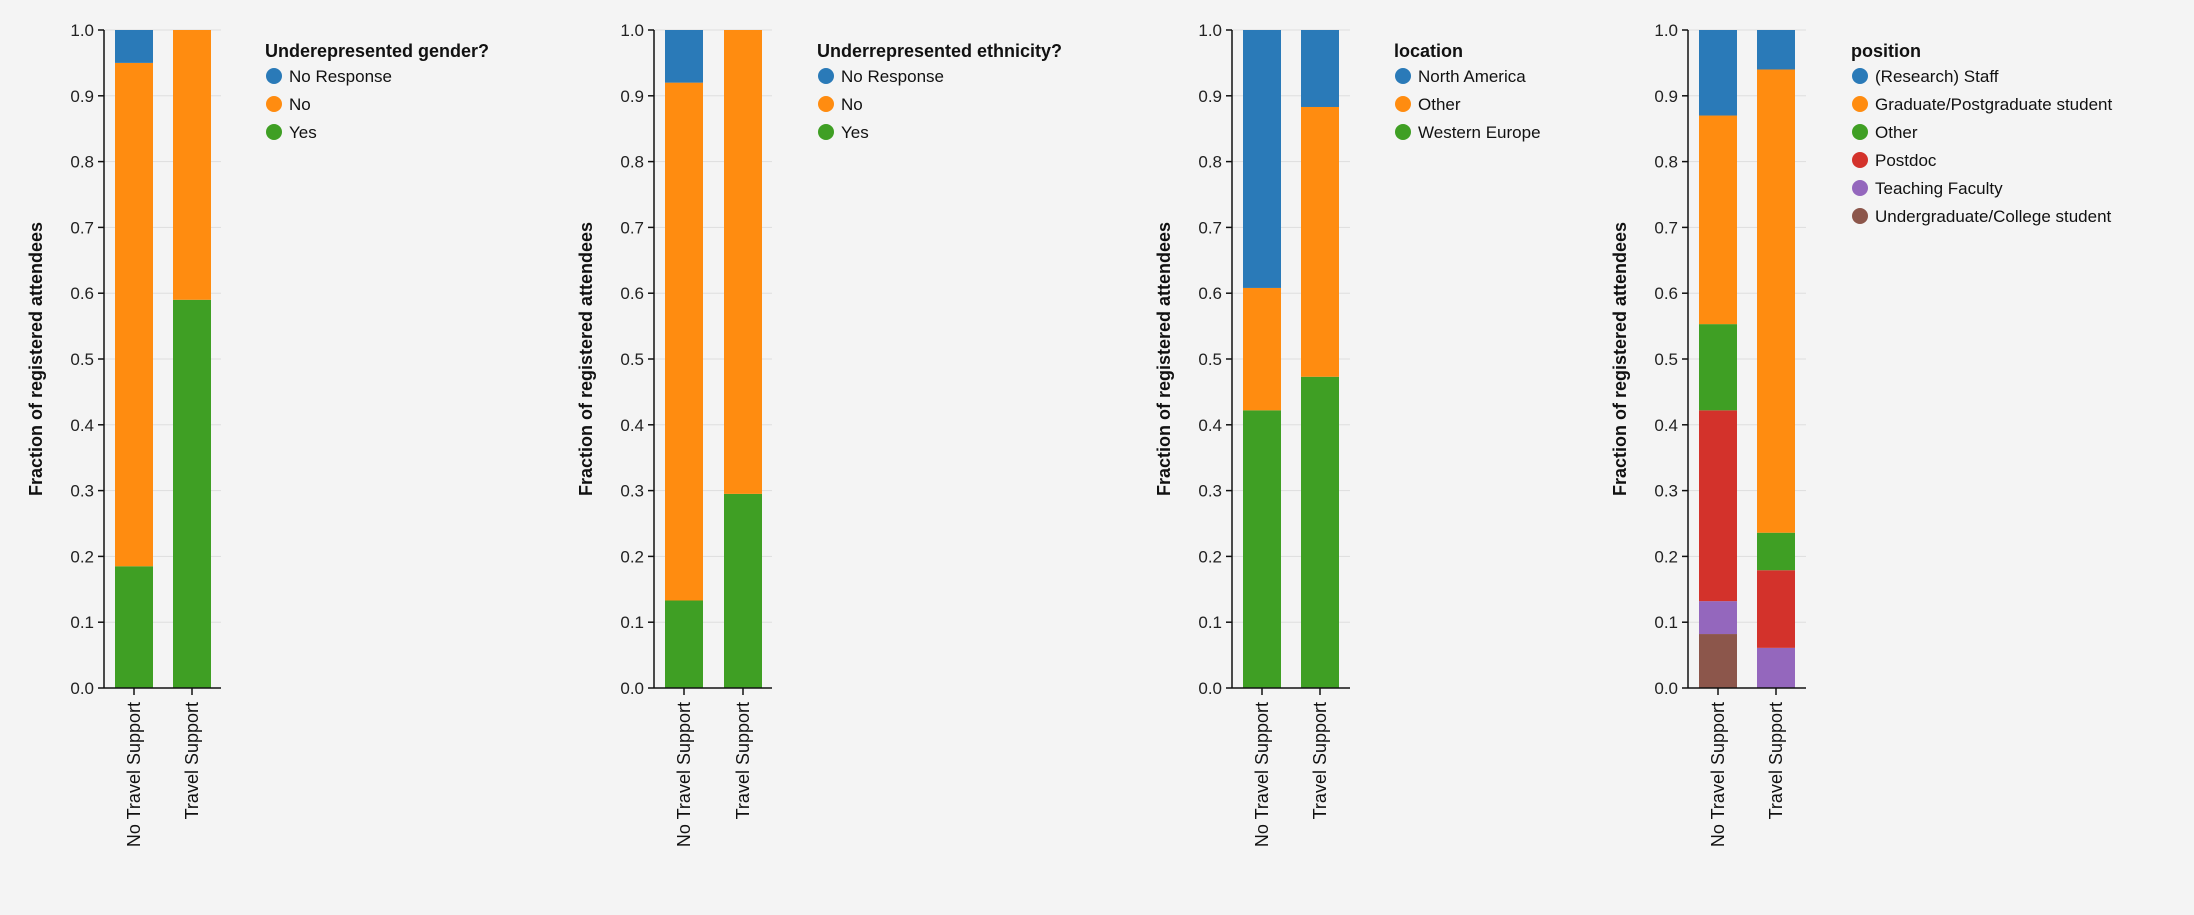 The image size is (2194, 915). I want to click on legend-label: Postdoc, so click(1906, 160).